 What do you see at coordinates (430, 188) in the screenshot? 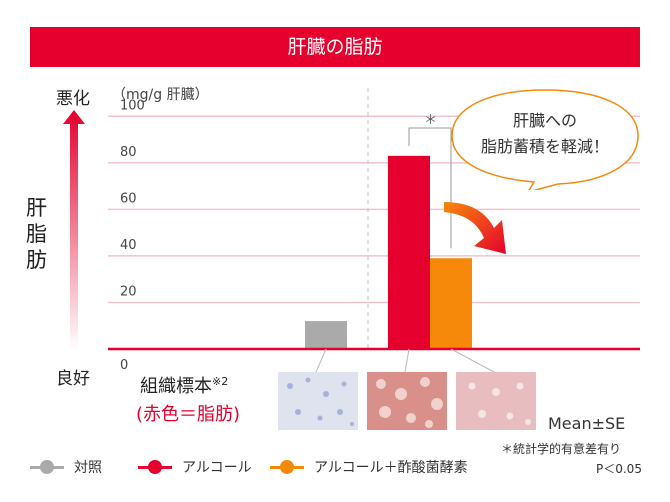
I see `significance-bracket` at bounding box center [430, 188].